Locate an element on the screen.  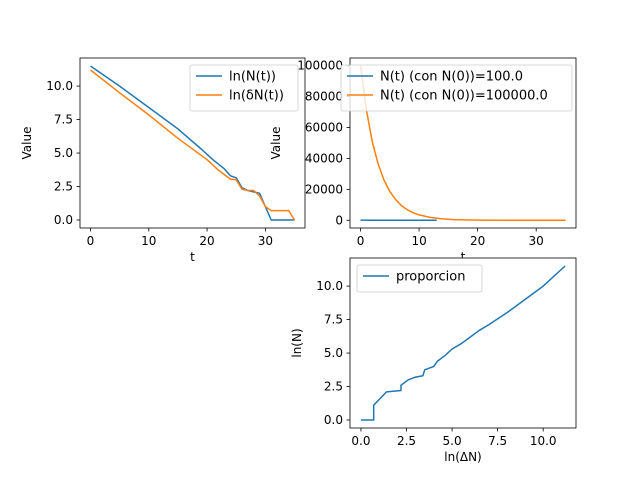
legend: ln(N(t)) ln(δN(t)) is located at coordinates (244, 88).